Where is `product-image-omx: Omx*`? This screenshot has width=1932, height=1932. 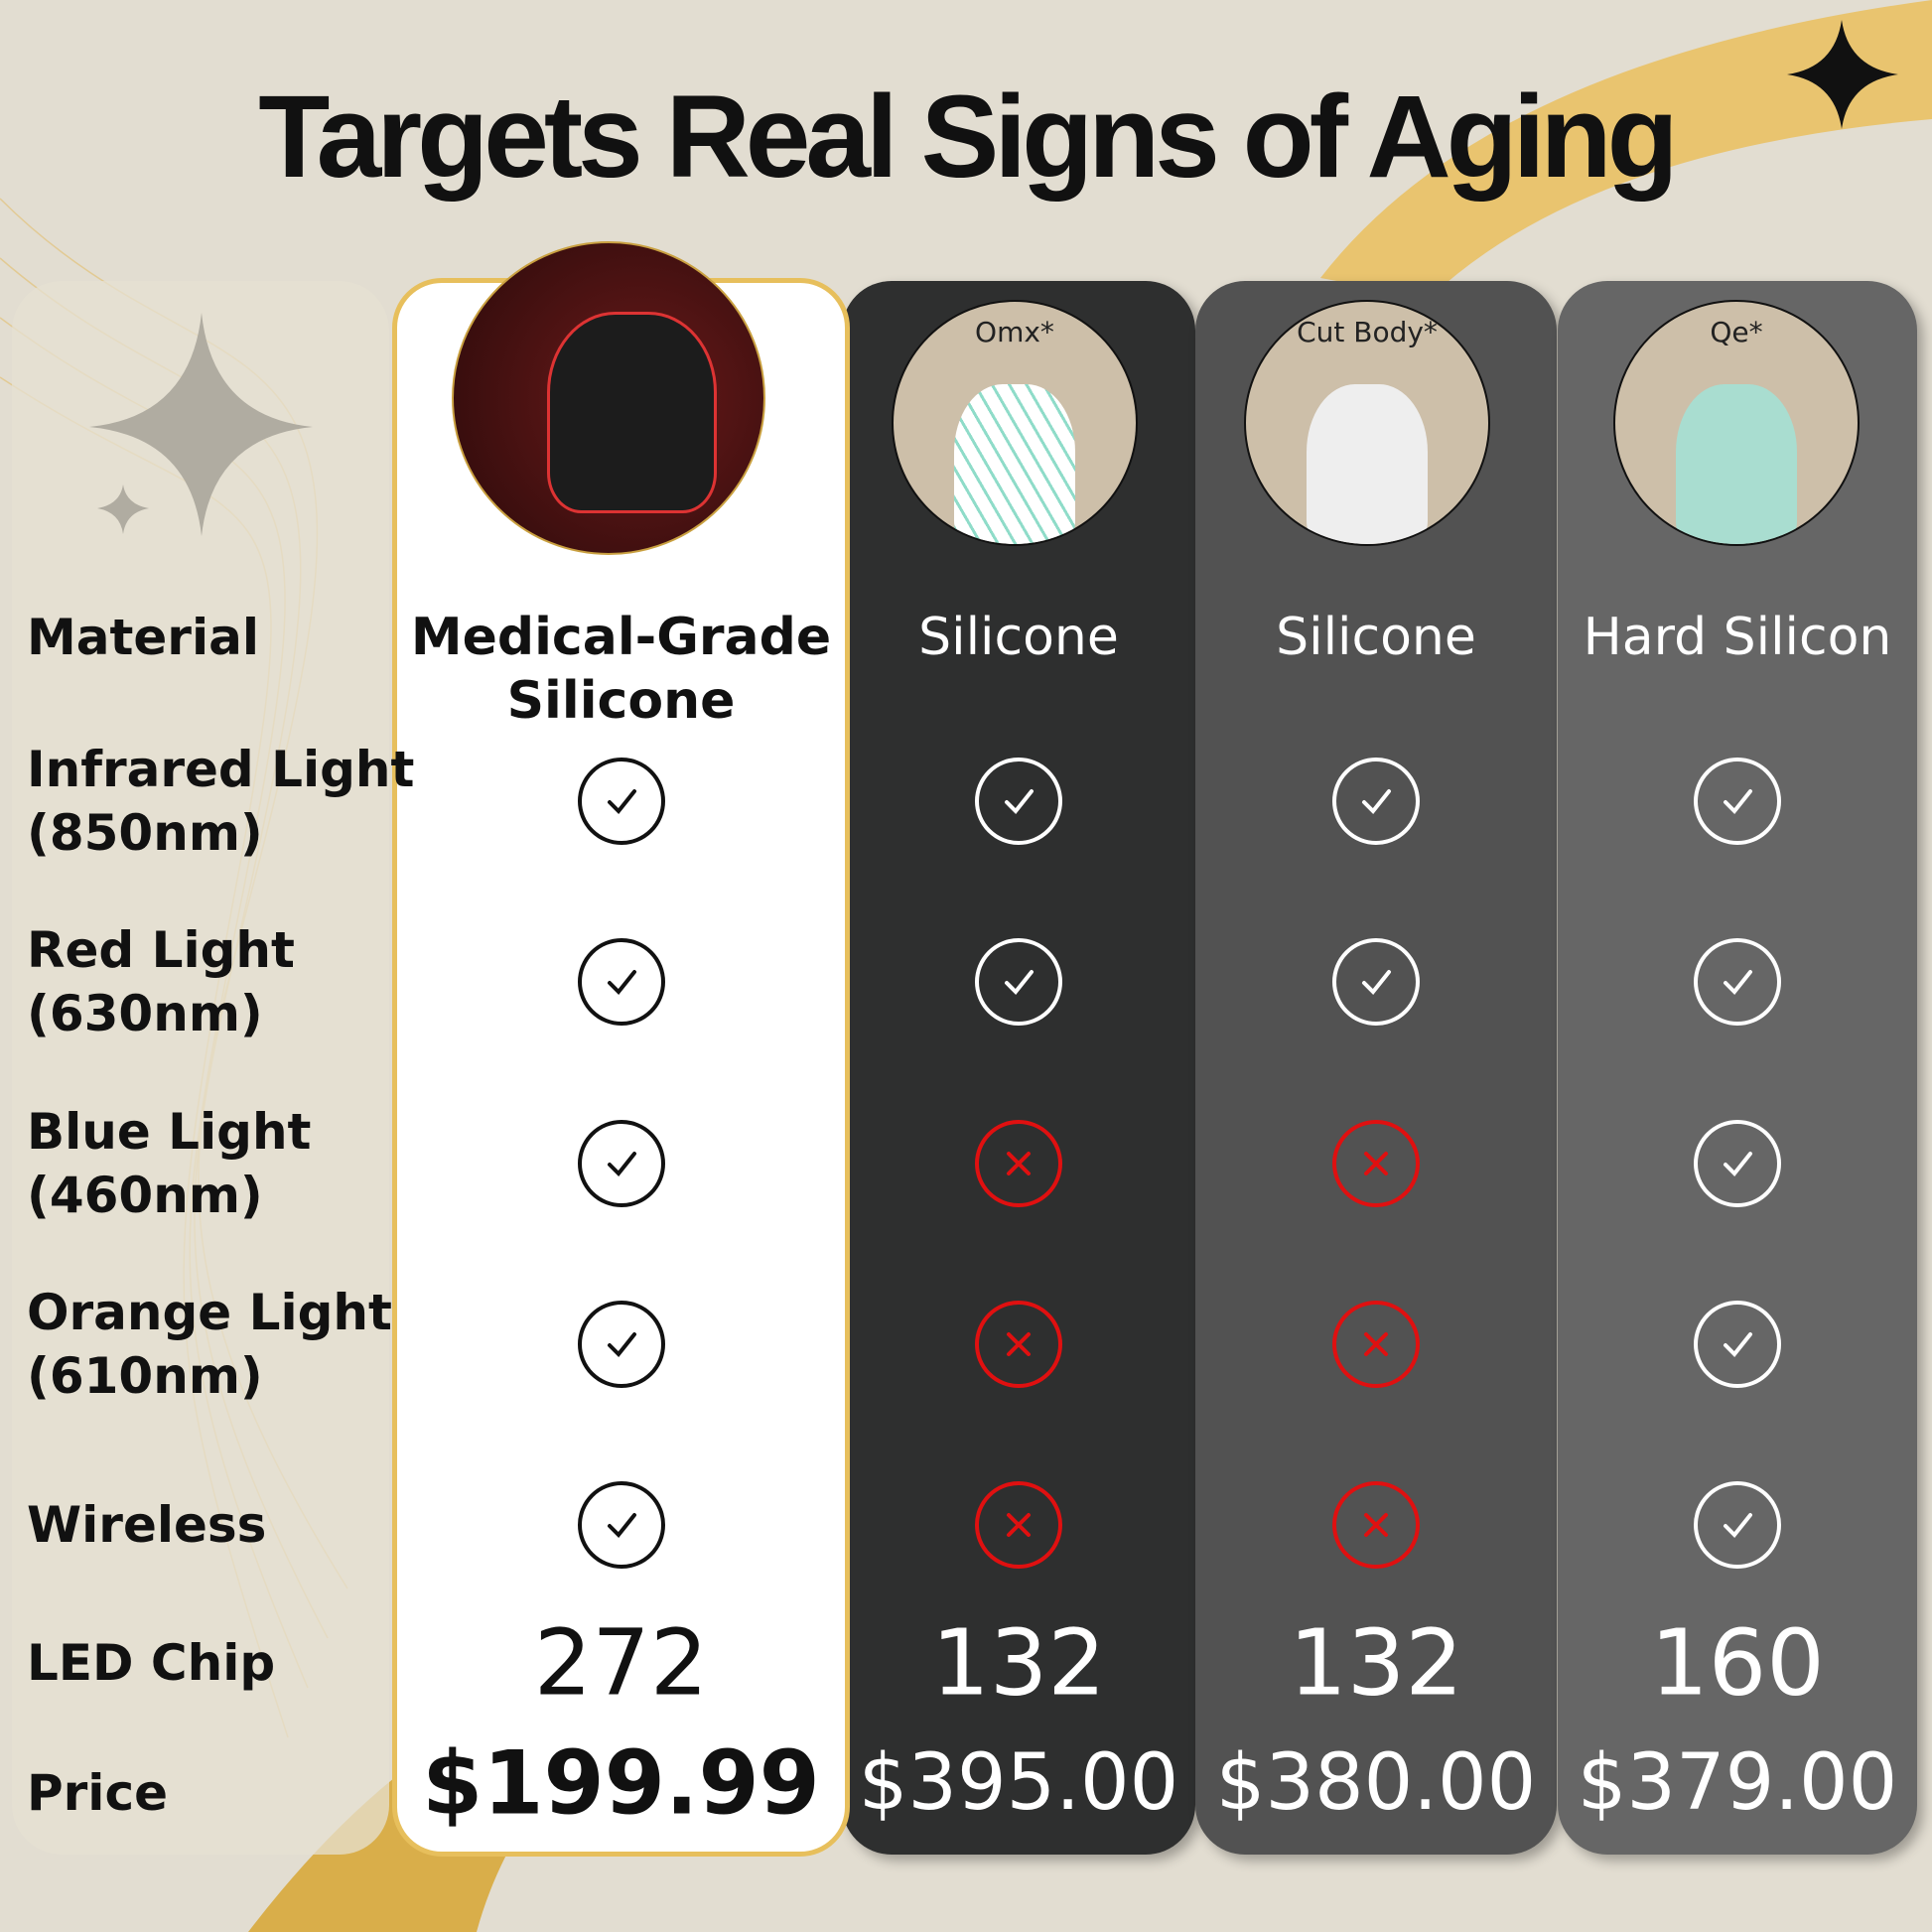
product-image-omx: Omx* is located at coordinates (1015, 423).